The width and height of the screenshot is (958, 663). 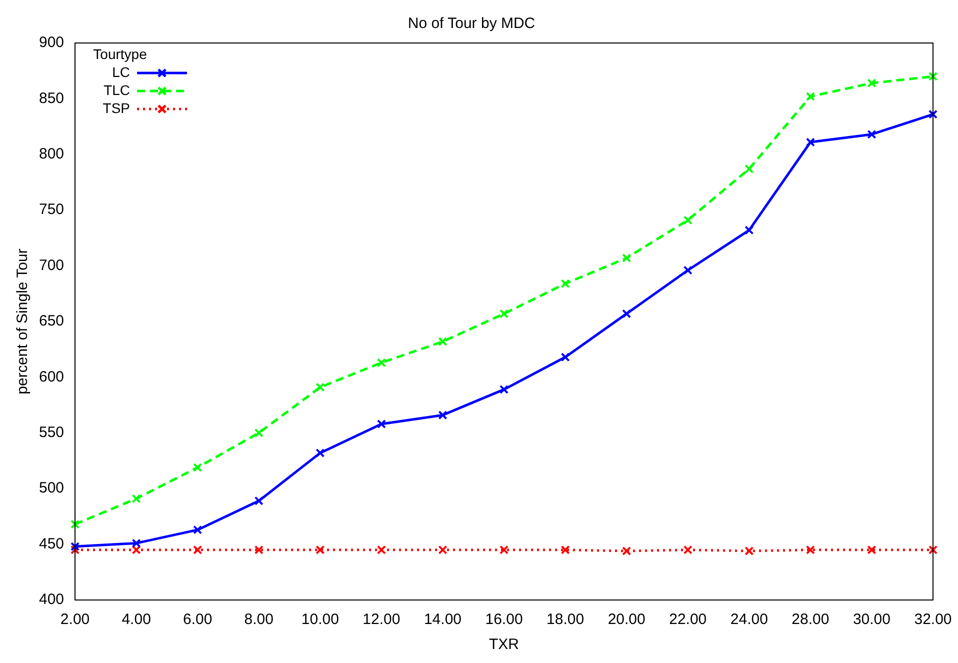 What do you see at coordinates (51, 377) in the screenshot?
I see `y-tick-label: 600` at bounding box center [51, 377].